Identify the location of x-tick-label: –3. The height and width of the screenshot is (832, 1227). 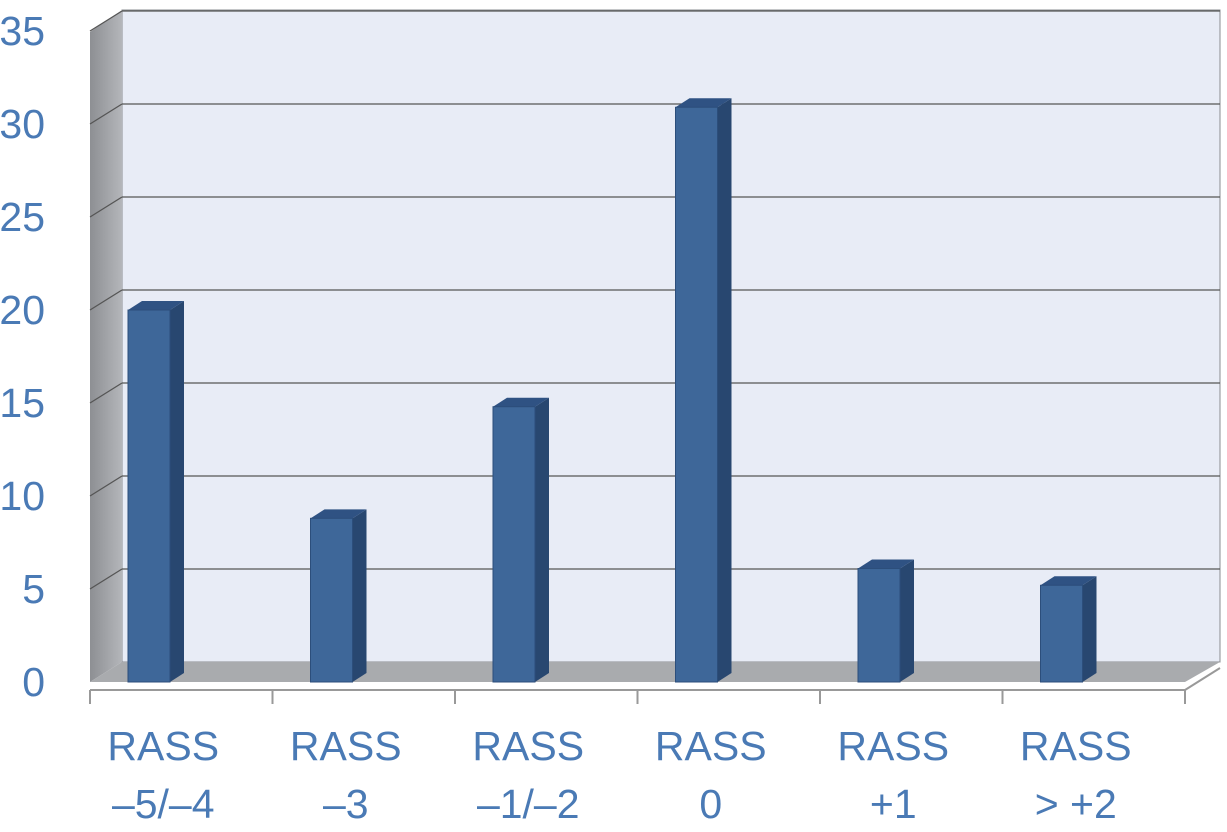
(346, 804).